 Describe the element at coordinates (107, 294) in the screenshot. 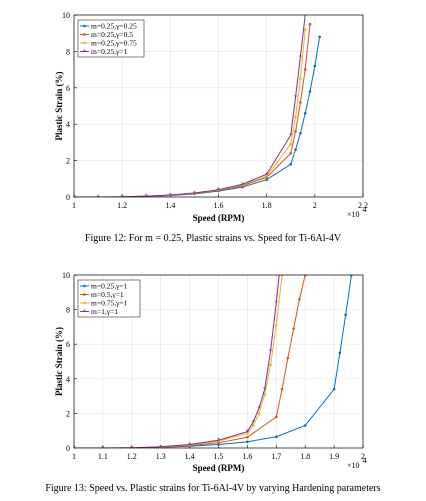

I see `legend-label-2: m=0.5,γ=1` at that location.